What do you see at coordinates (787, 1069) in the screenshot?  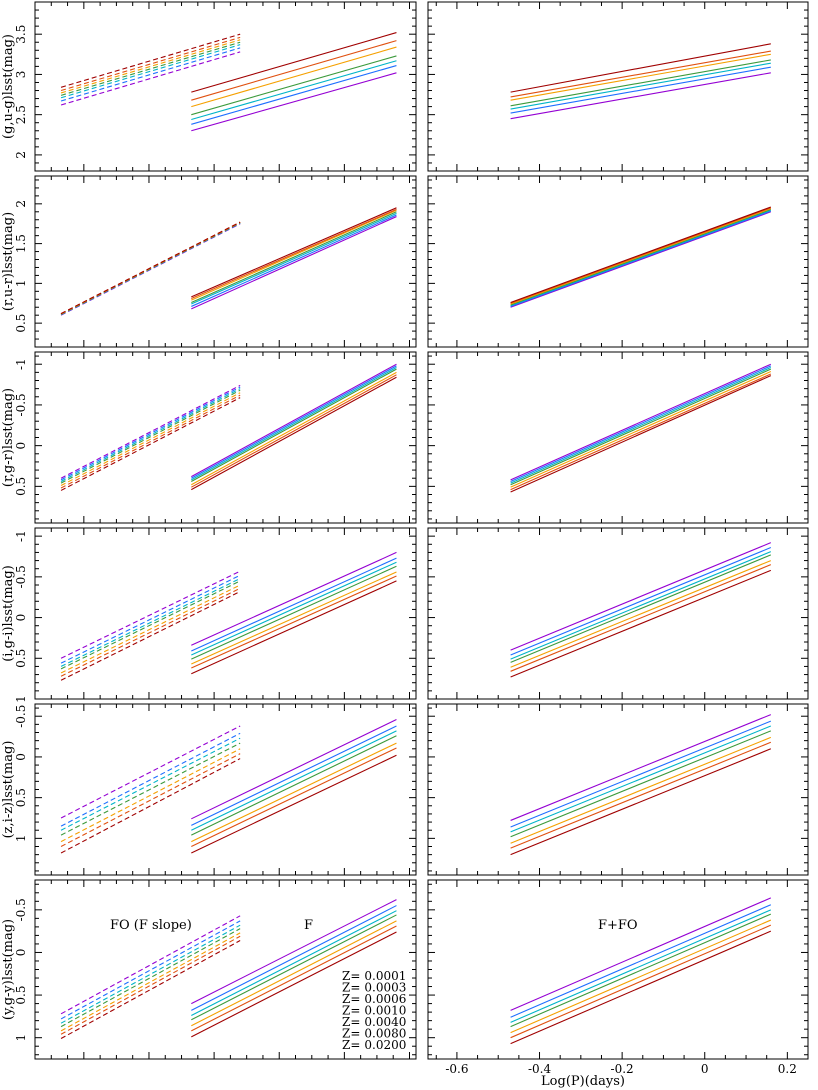 I see `x-tick-label: 0.2` at bounding box center [787, 1069].